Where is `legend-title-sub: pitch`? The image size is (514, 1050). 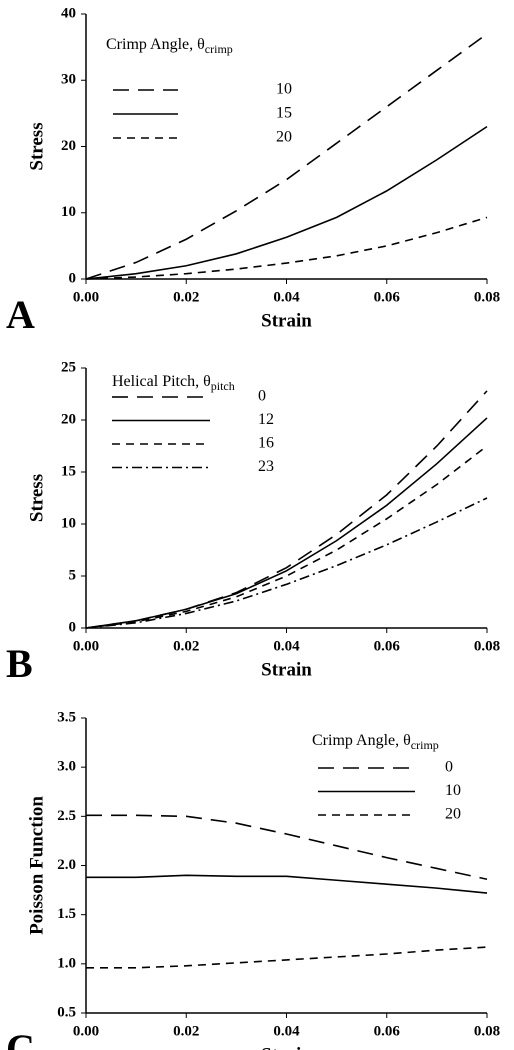 legend-title-sub: pitch is located at coordinates (223, 386).